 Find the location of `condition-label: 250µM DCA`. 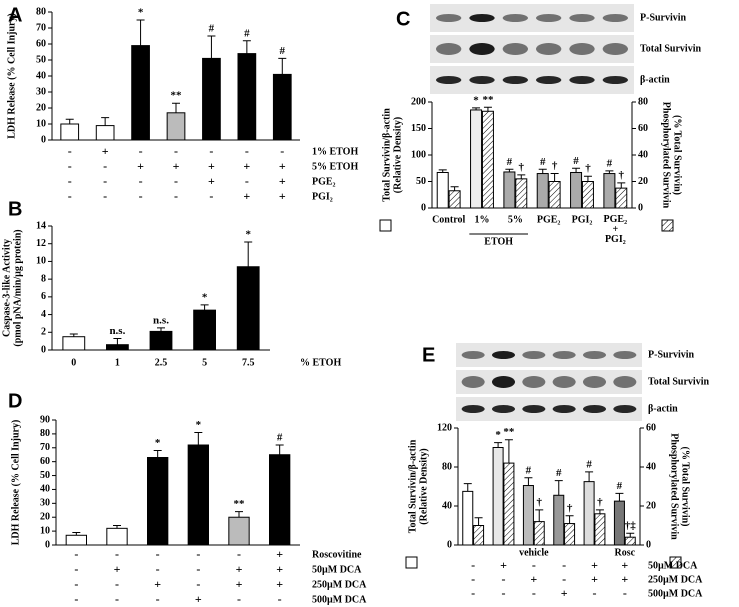

condition-label: 250µM DCA is located at coordinates (339, 584).